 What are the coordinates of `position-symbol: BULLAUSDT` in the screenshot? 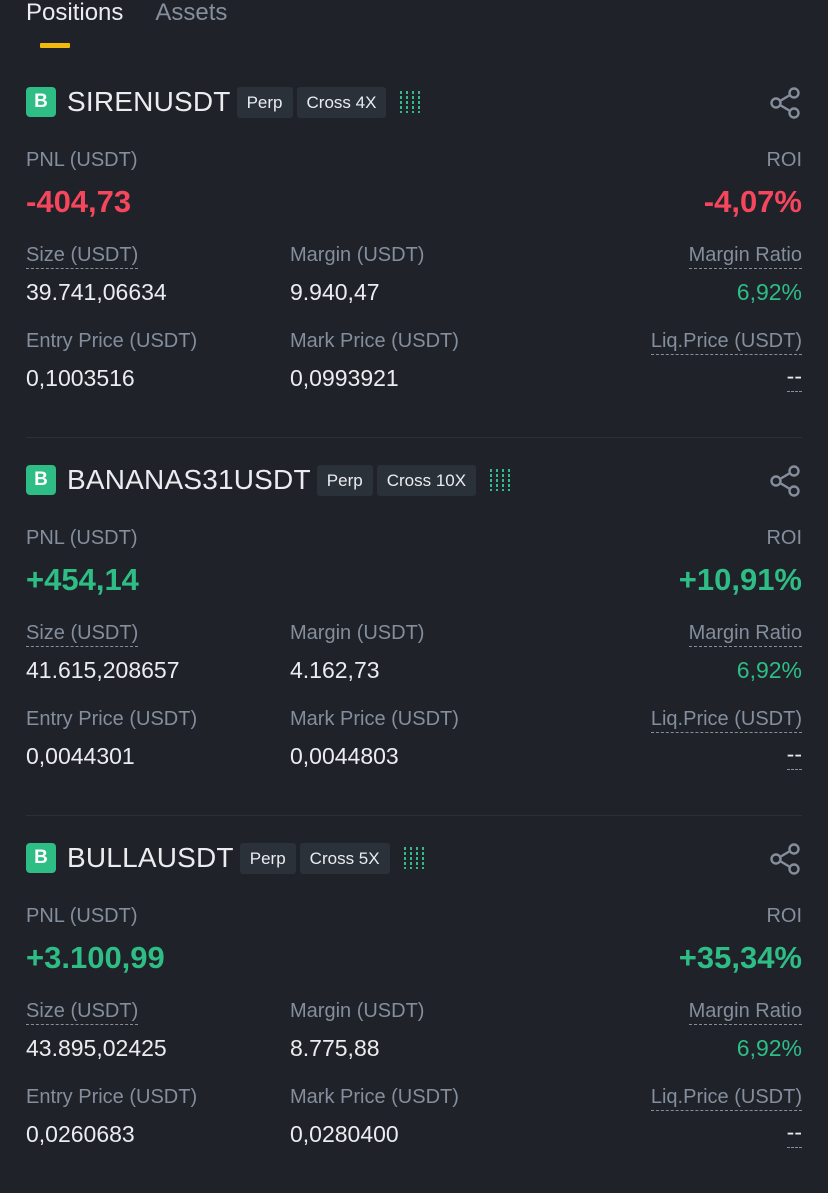 It's located at (150, 857).